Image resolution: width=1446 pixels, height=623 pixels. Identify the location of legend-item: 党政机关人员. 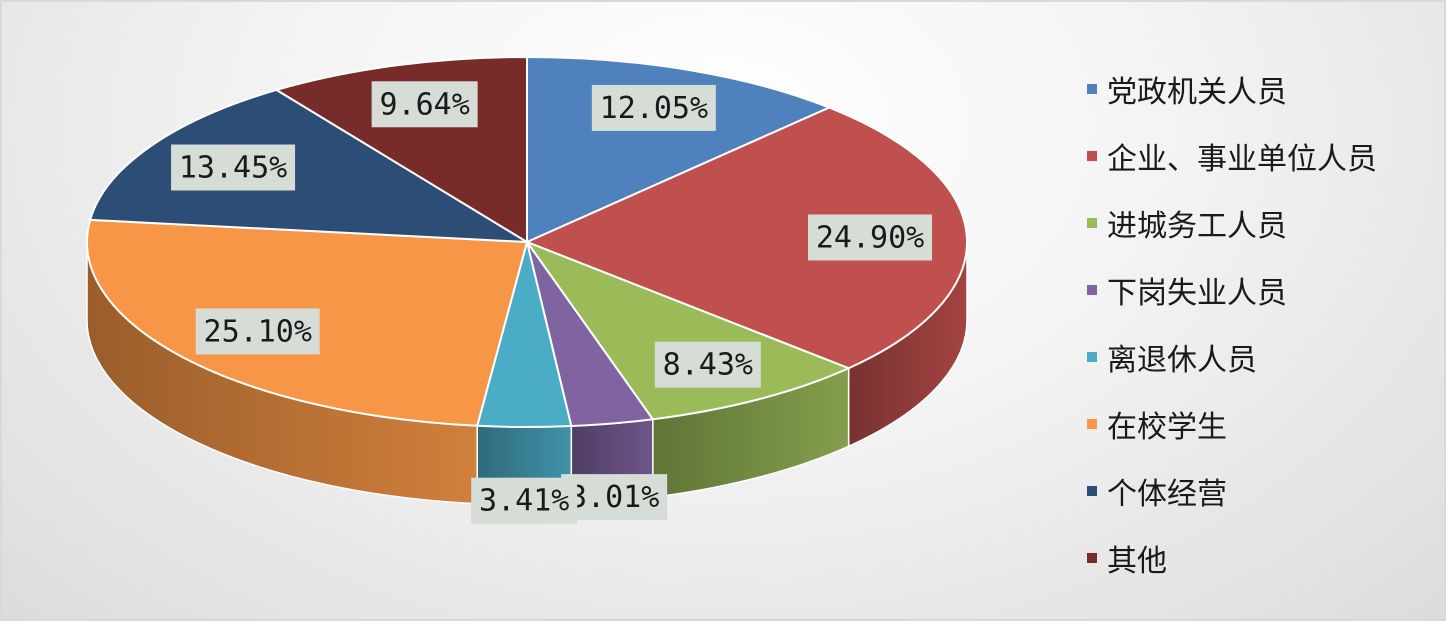
(1257, 89).